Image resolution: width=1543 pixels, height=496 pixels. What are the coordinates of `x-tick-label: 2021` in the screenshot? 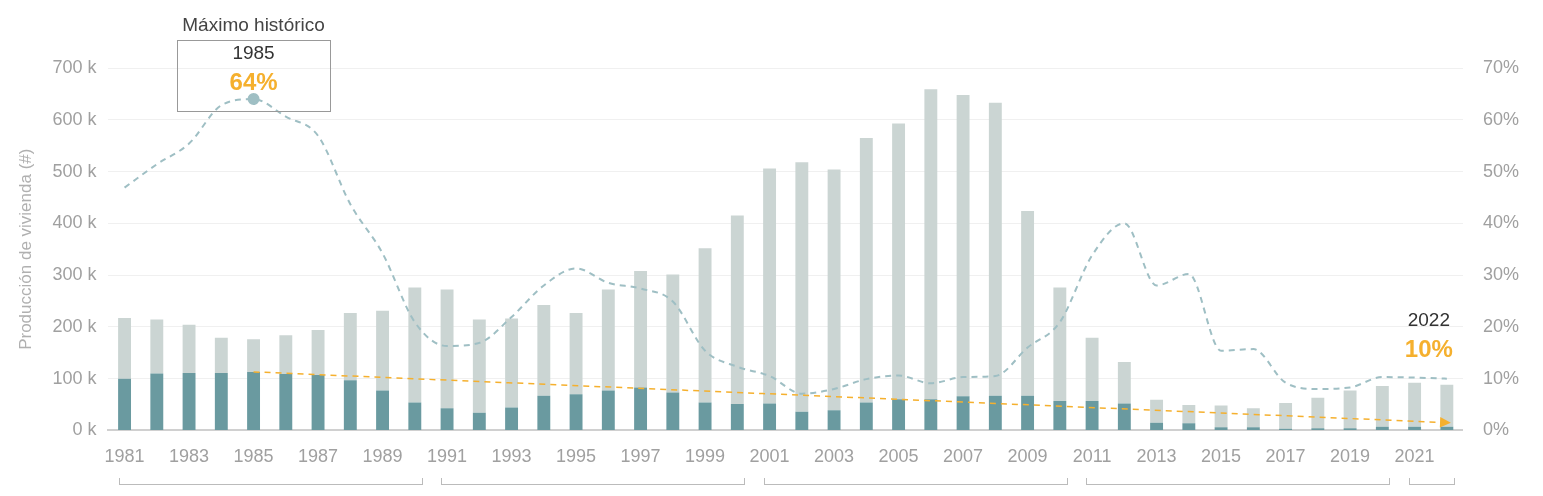 It's located at (1414, 456).